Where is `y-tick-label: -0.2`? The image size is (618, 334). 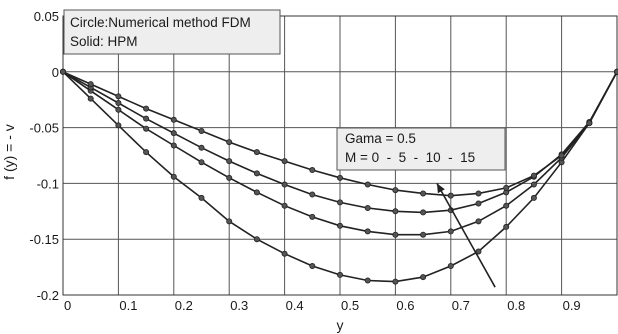 y-tick-label: -0.2 is located at coordinates (48, 295).